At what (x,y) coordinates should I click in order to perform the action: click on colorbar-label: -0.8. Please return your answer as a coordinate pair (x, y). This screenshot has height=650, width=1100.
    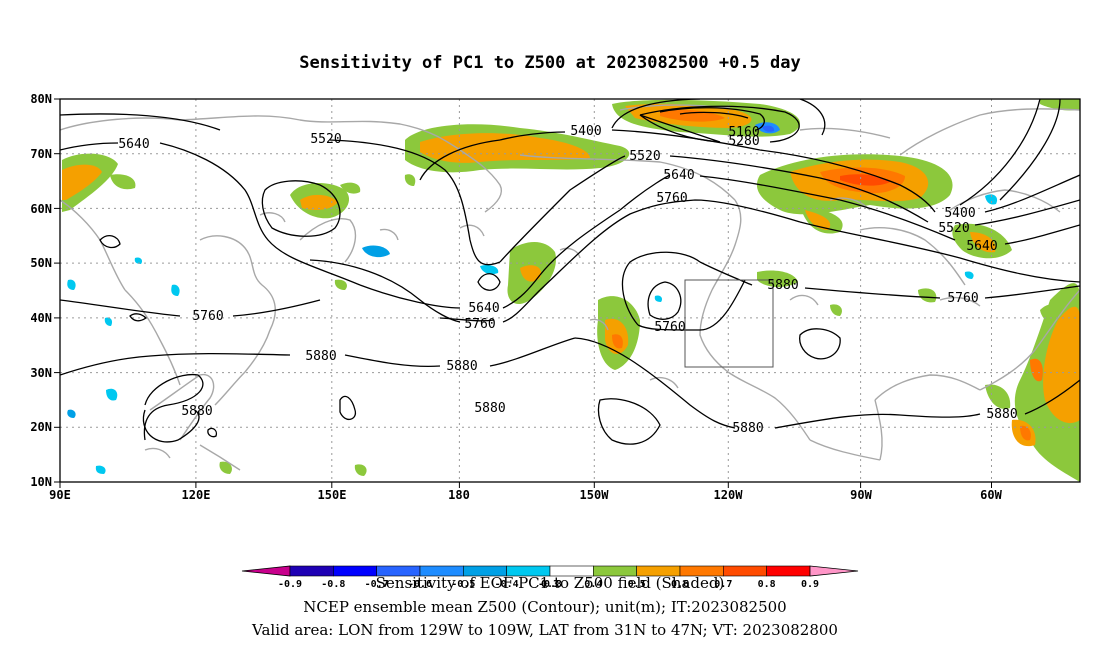
    Looking at the image, I should click on (333, 584).